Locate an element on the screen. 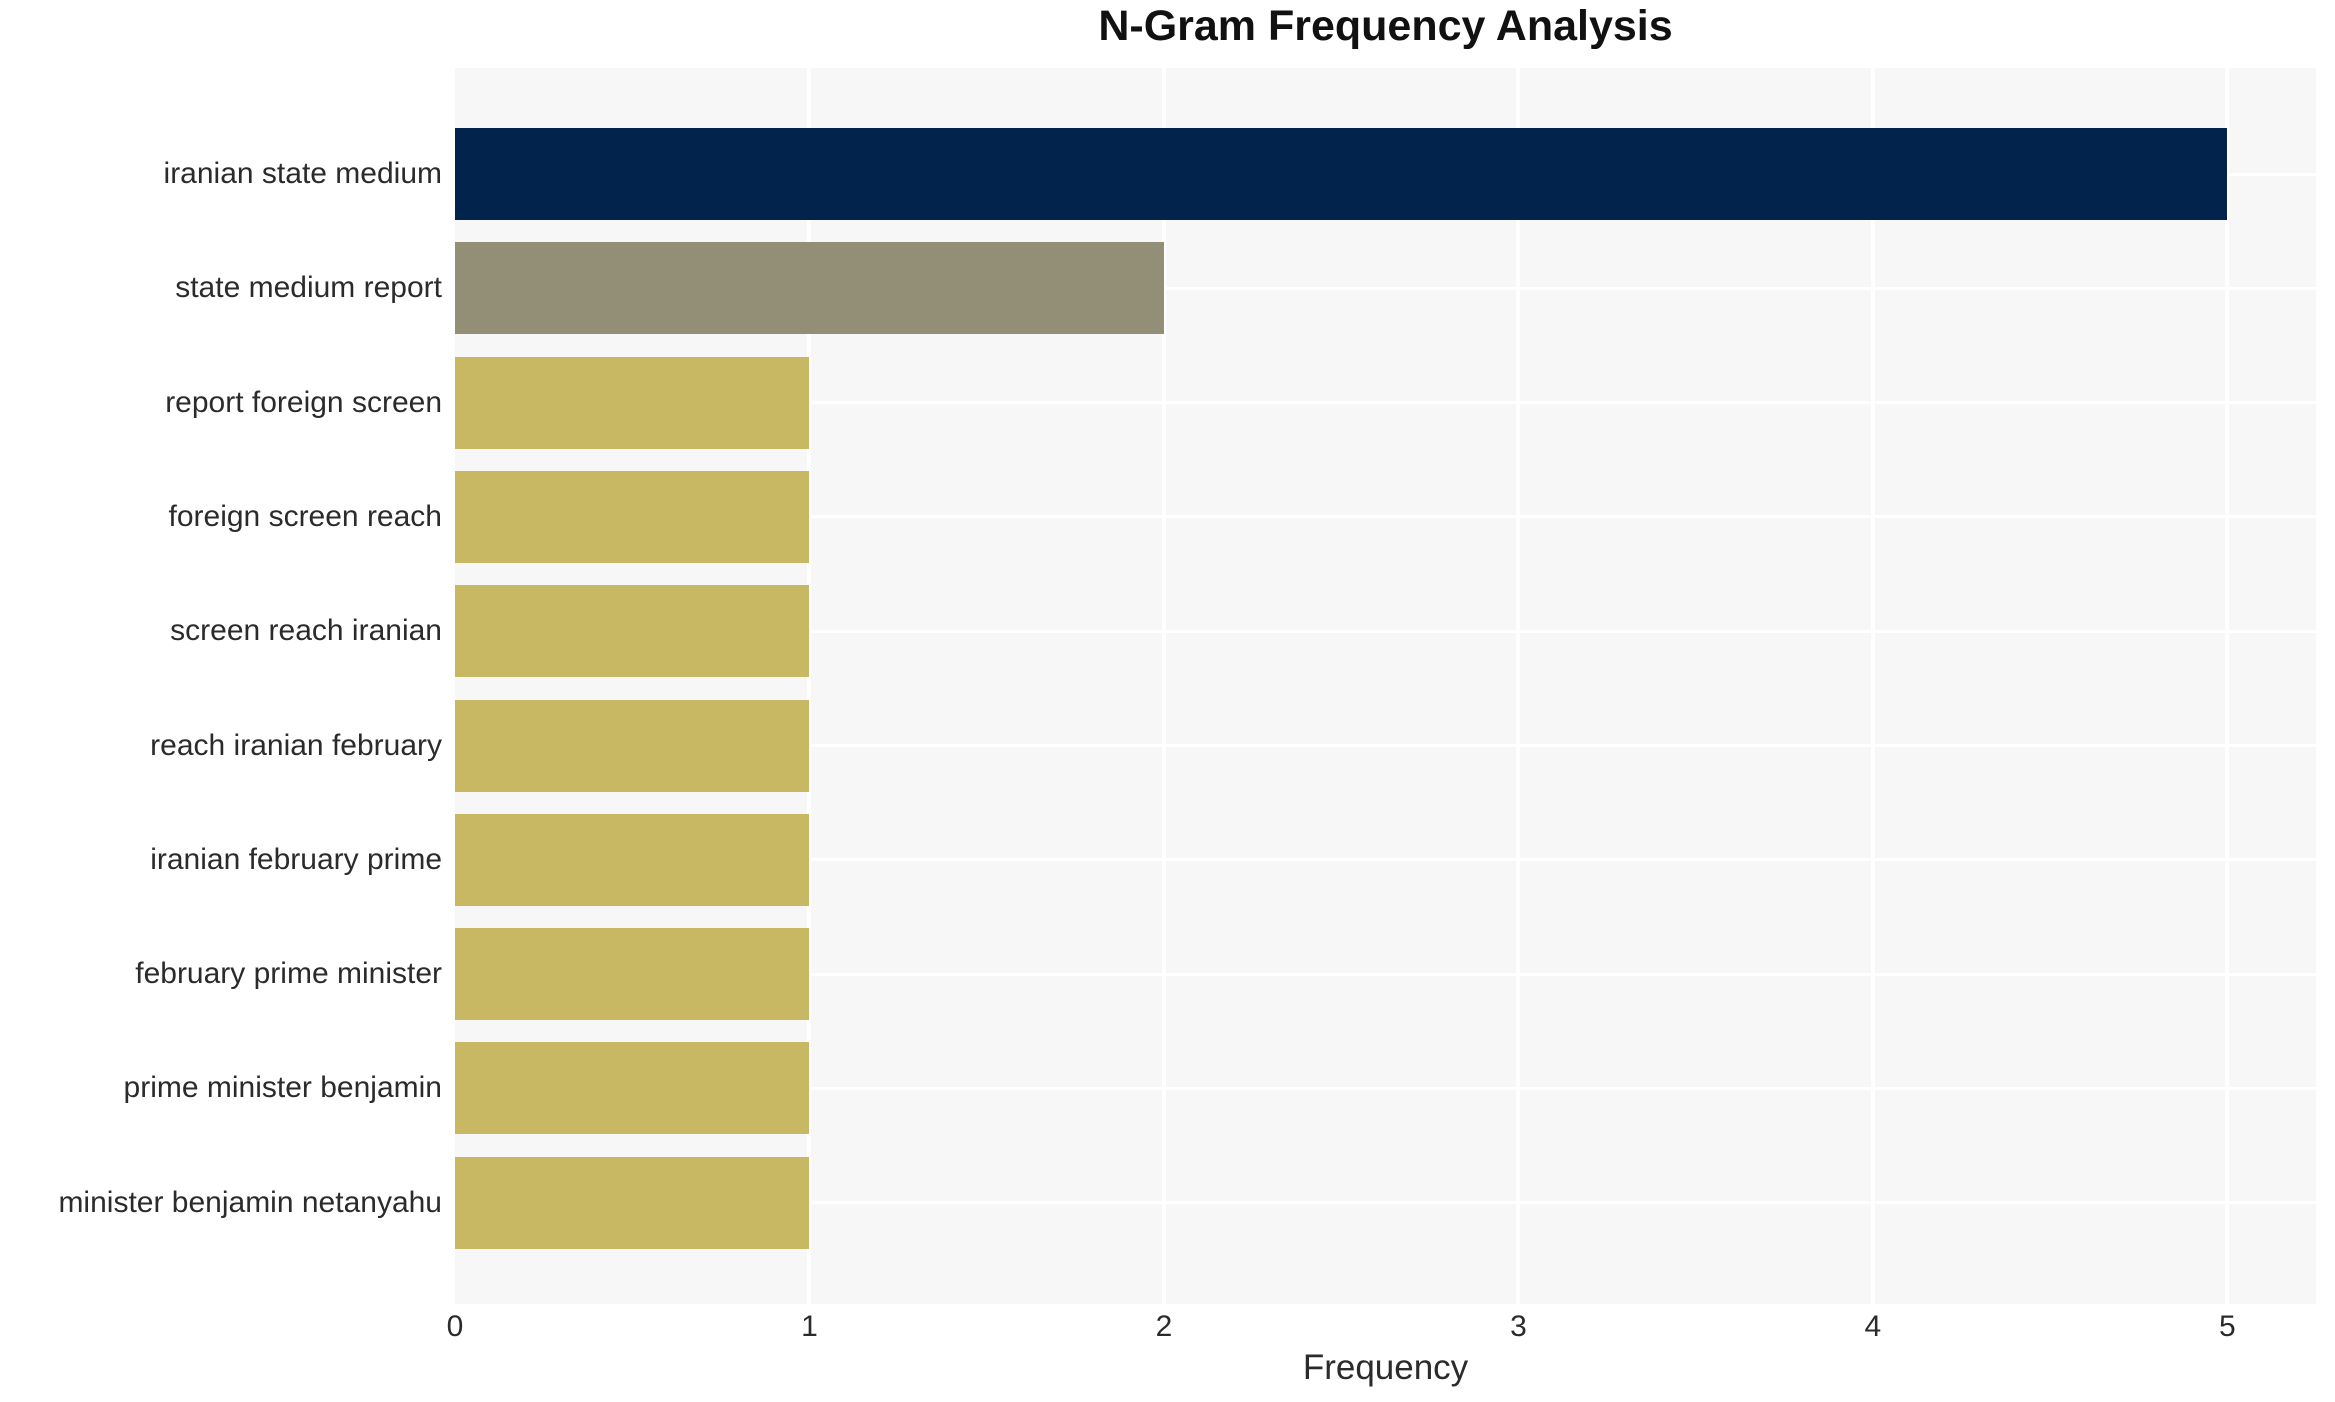 The height and width of the screenshot is (1402, 2335). category-label: screen reach iranian is located at coordinates (306, 631).